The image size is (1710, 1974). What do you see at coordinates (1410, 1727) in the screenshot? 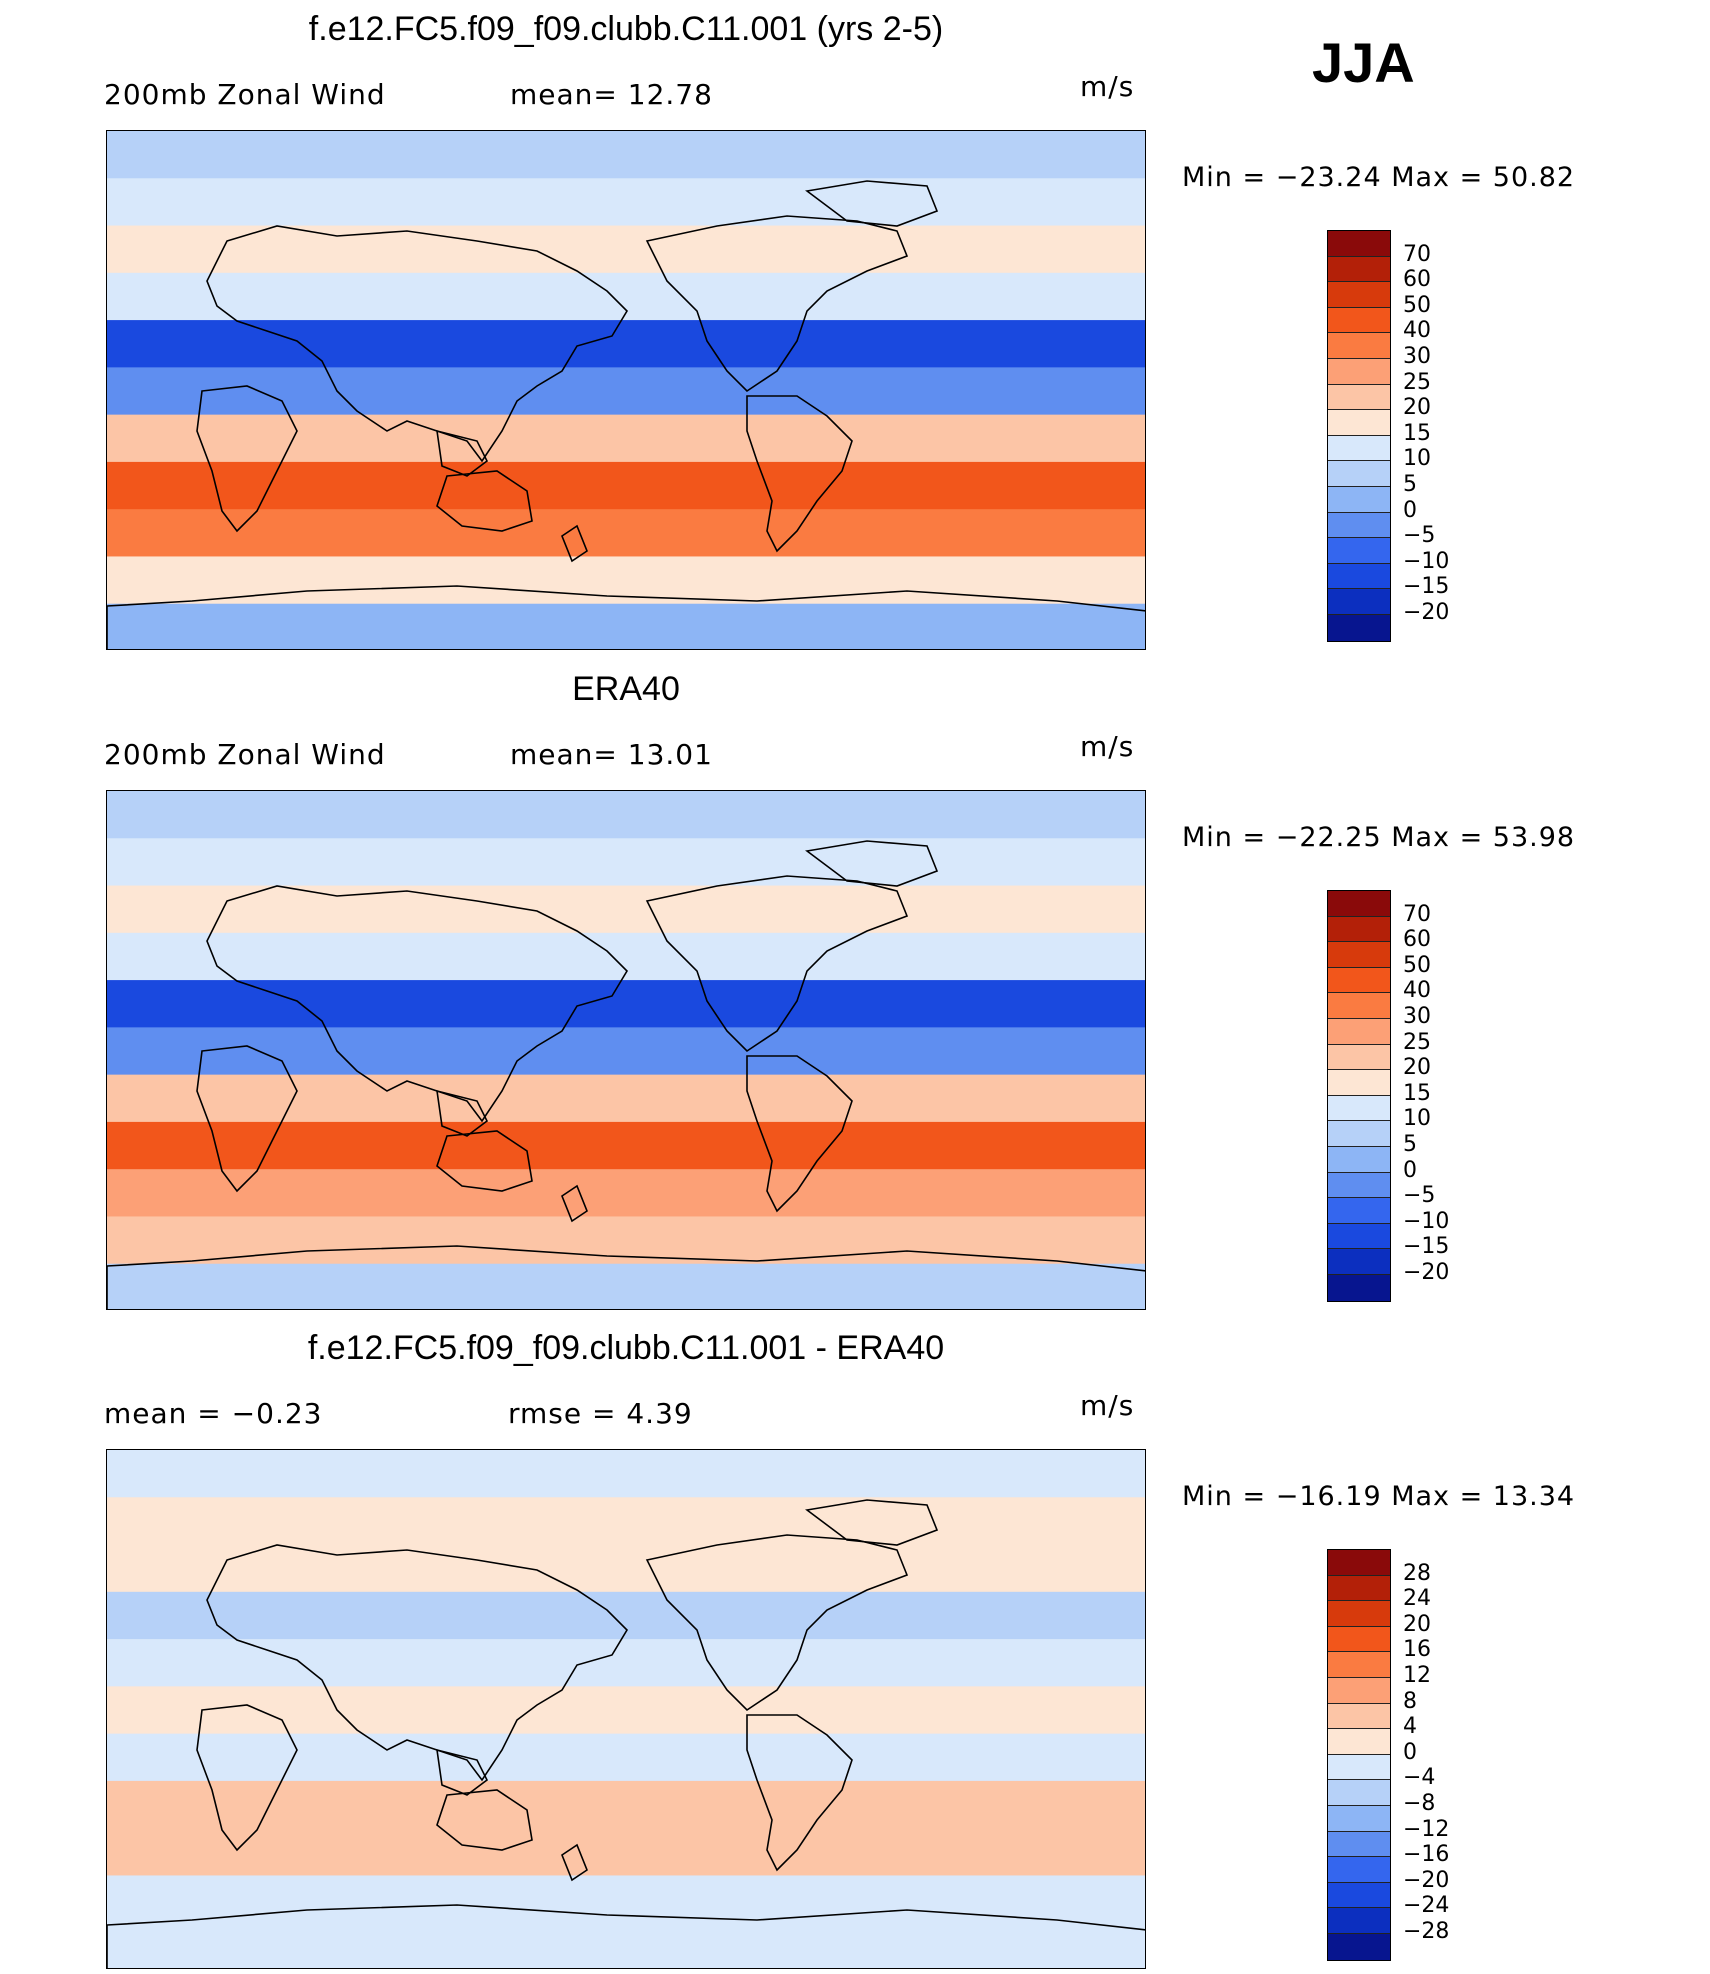
I see `colorbar-tick-label: 4` at bounding box center [1410, 1727].